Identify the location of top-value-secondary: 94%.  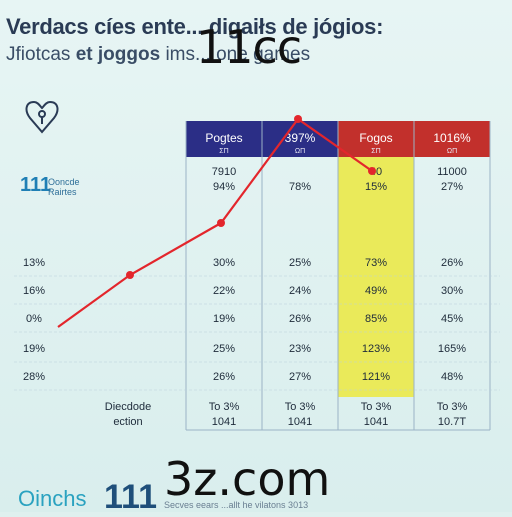
(224, 187).